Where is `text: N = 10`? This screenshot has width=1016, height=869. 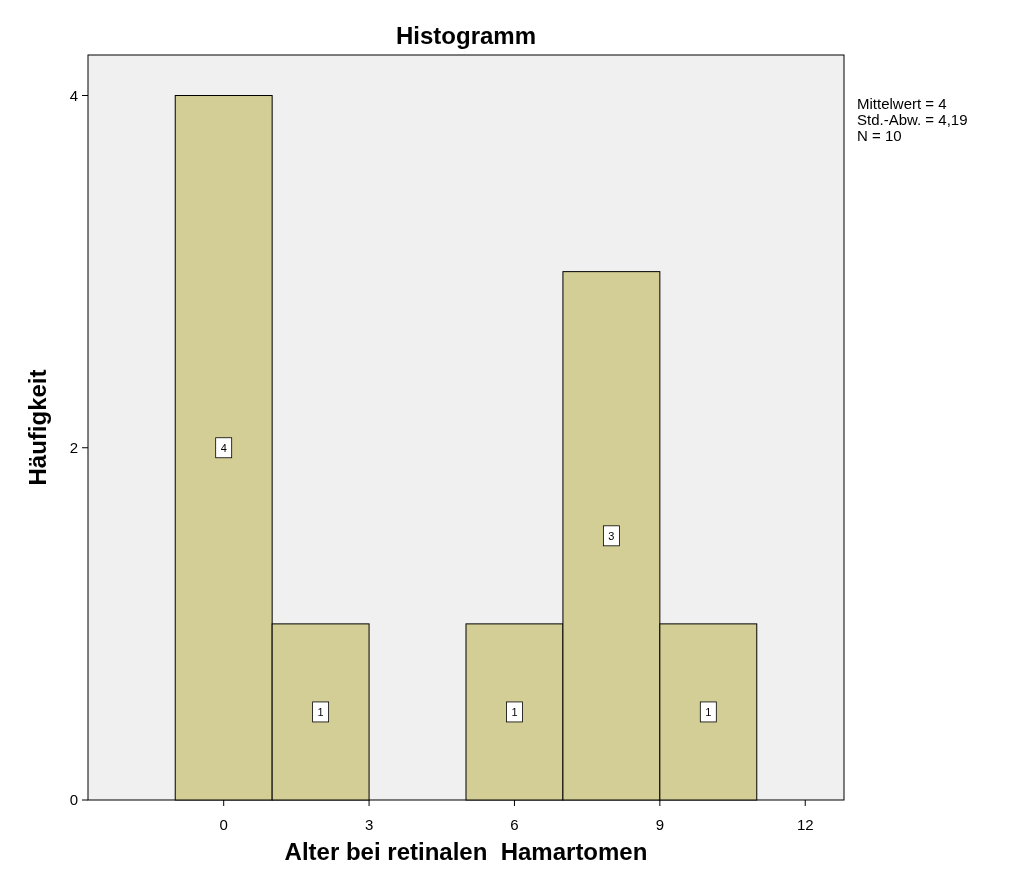 text: N = 10 is located at coordinates (879, 135).